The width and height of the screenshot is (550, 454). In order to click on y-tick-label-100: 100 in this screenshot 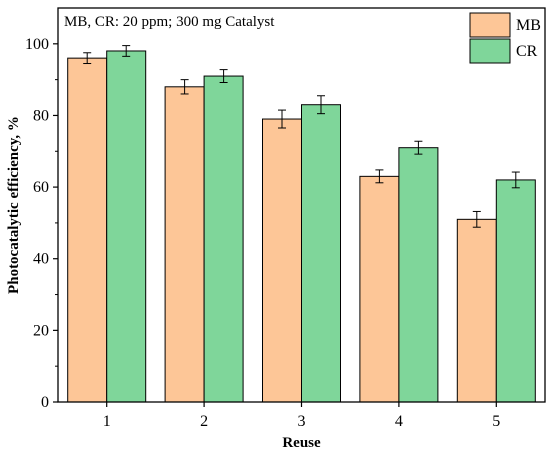, I will do `click(37, 44)`.